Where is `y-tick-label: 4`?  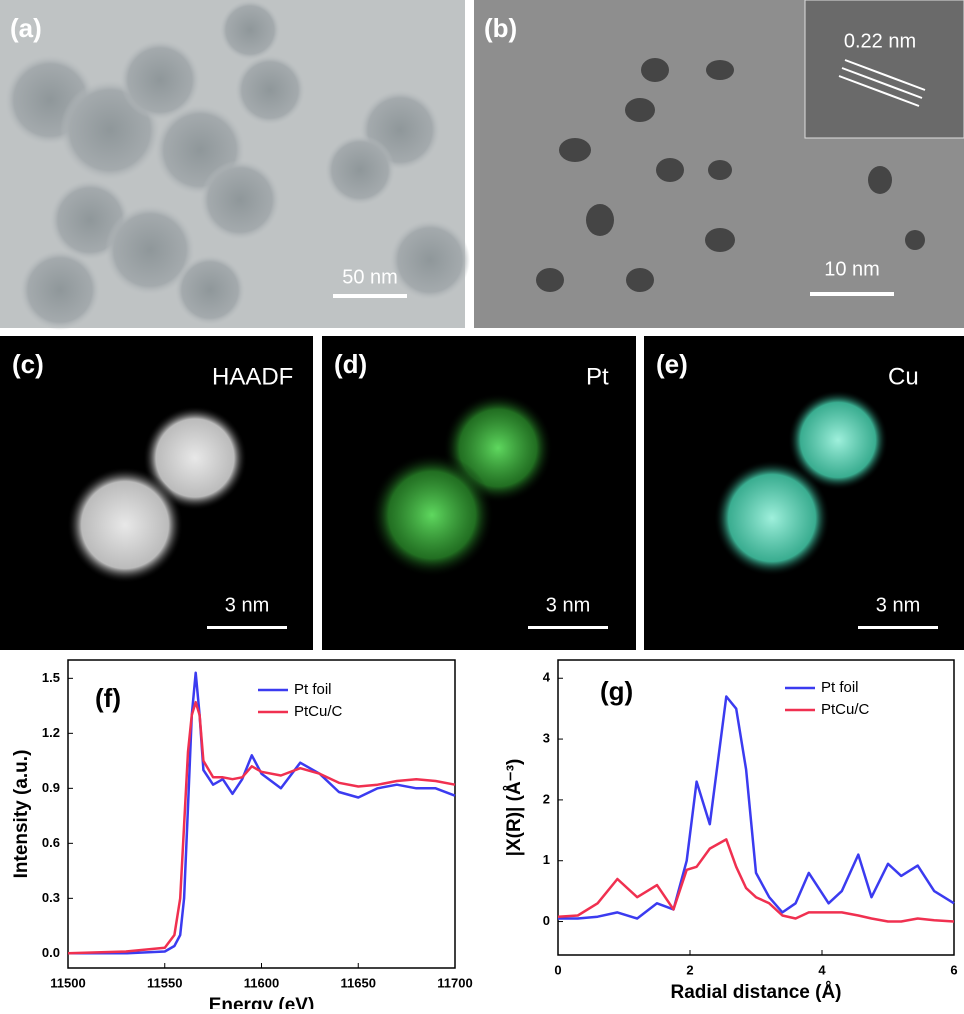 y-tick-label: 4 is located at coordinates (547, 677).